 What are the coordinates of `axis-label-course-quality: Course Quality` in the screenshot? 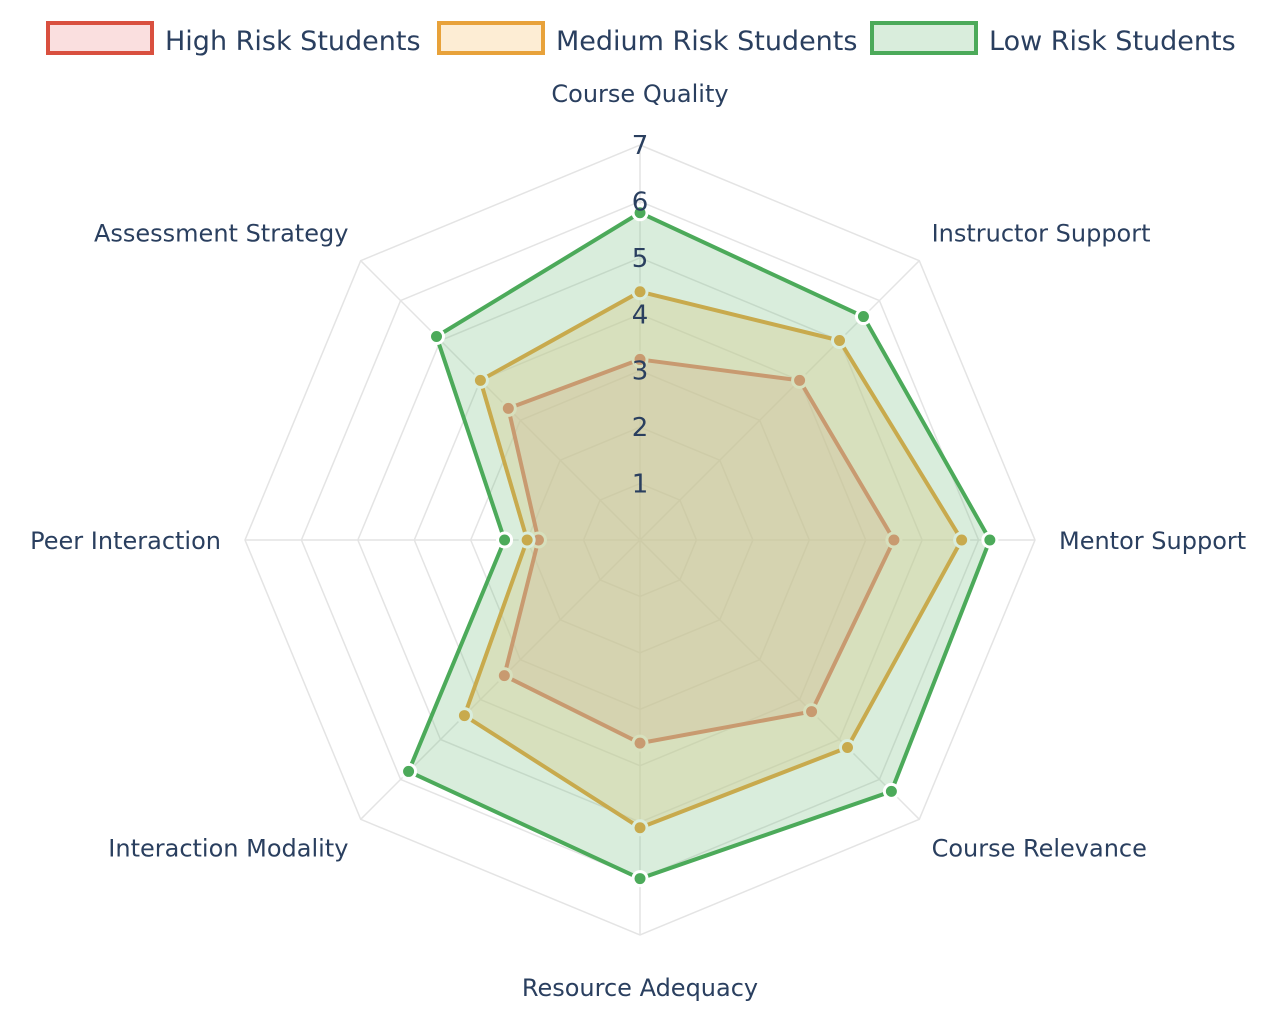 It's located at (639, 94).